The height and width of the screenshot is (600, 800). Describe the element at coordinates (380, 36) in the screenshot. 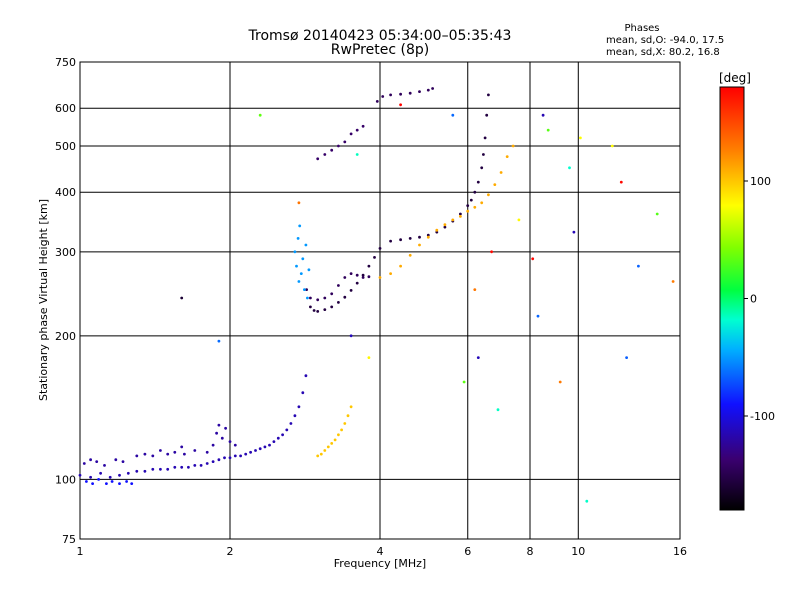

I see `chart-title: Tromsø 20140423 05:34:00–05:35:43` at that location.